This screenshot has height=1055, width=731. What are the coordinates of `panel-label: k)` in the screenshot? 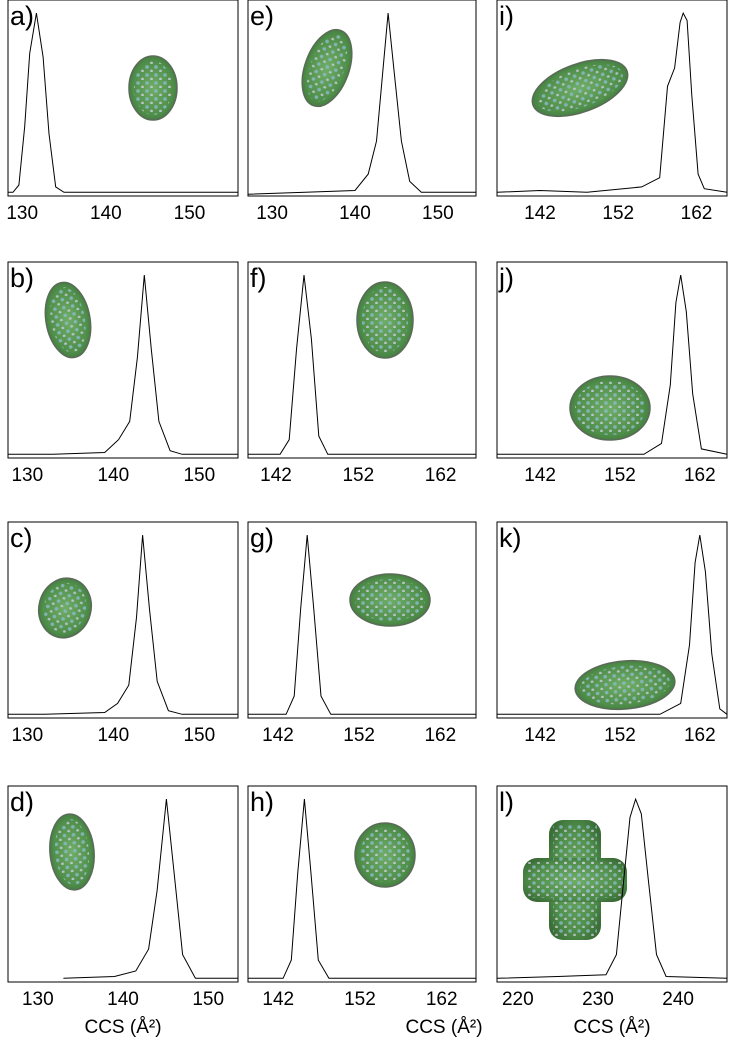 It's located at (510, 538).